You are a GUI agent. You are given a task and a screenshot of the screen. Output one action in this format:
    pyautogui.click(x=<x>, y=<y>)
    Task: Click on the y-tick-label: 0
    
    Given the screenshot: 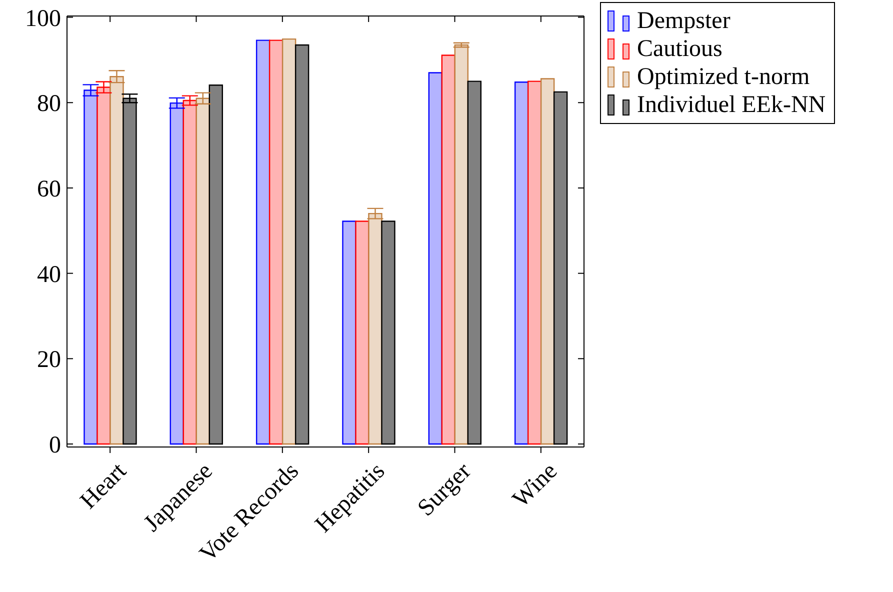 What is the action you would take?
    pyautogui.click(x=55, y=445)
    